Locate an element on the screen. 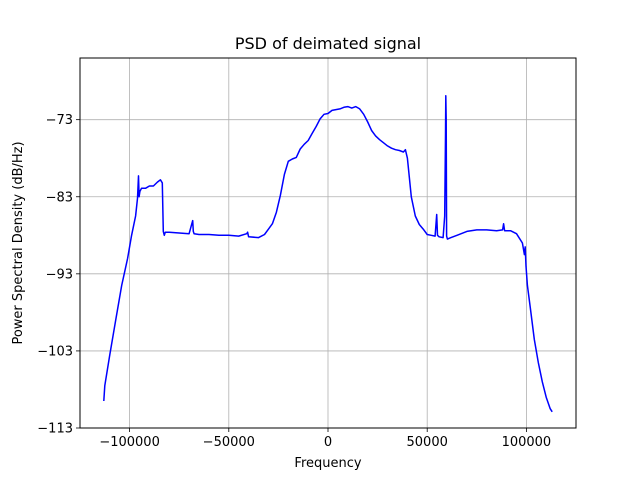  y-tick-label: −103 is located at coordinates (55, 351).